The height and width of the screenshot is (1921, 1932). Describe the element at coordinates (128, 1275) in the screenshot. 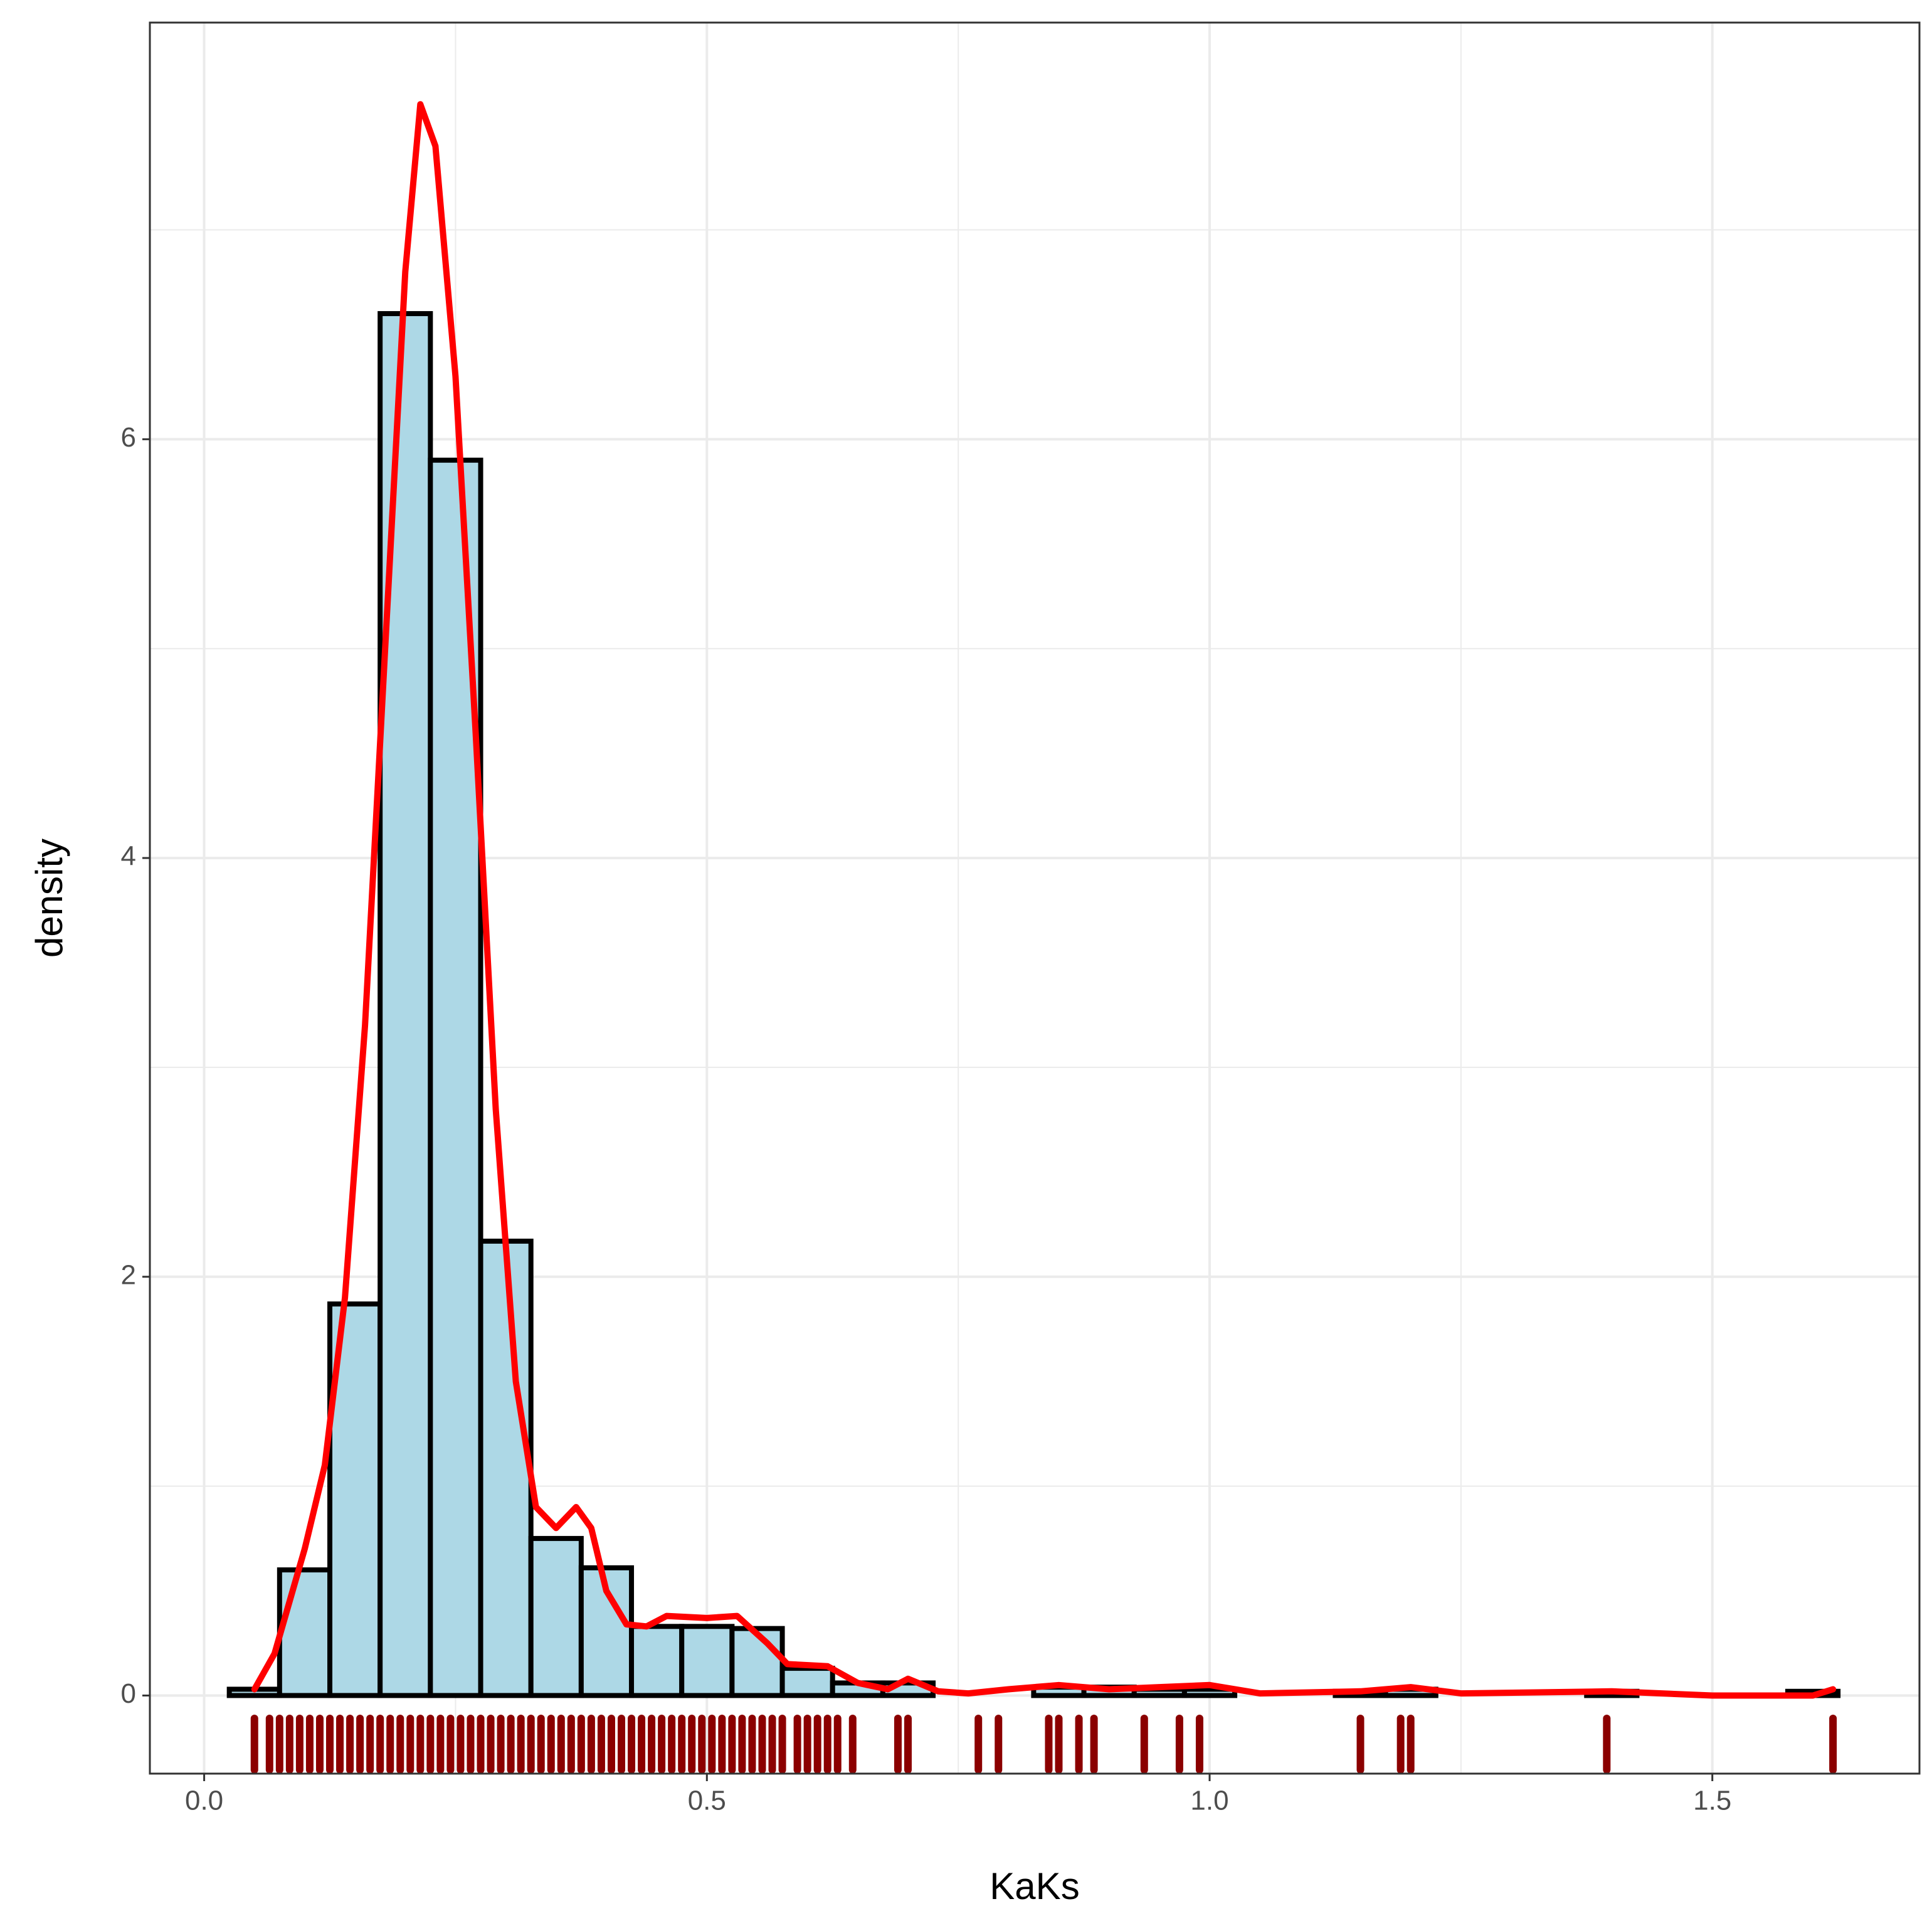

I see `y-tick-label: 2` at that location.